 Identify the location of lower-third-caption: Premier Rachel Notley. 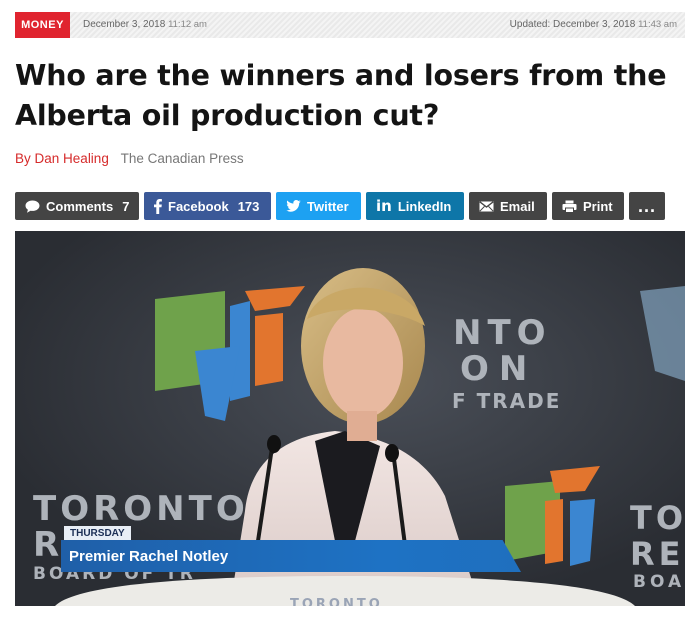
(291, 556).